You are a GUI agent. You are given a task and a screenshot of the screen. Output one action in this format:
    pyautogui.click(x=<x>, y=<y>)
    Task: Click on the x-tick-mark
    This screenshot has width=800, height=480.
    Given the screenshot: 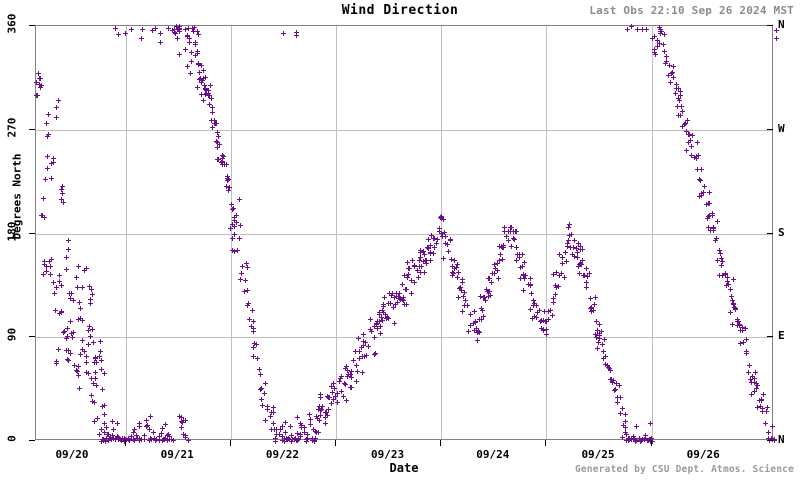 What is the action you would take?
    pyautogui.click(x=125, y=443)
    